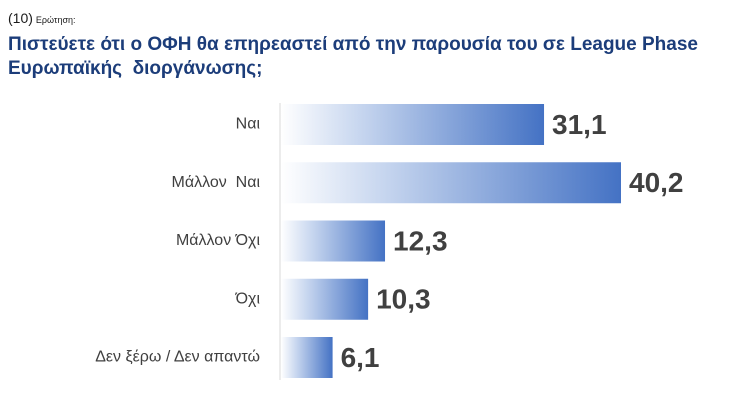 The width and height of the screenshot is (730, 414). I want to click on value-label-2: 40,2, so click(656, 182).